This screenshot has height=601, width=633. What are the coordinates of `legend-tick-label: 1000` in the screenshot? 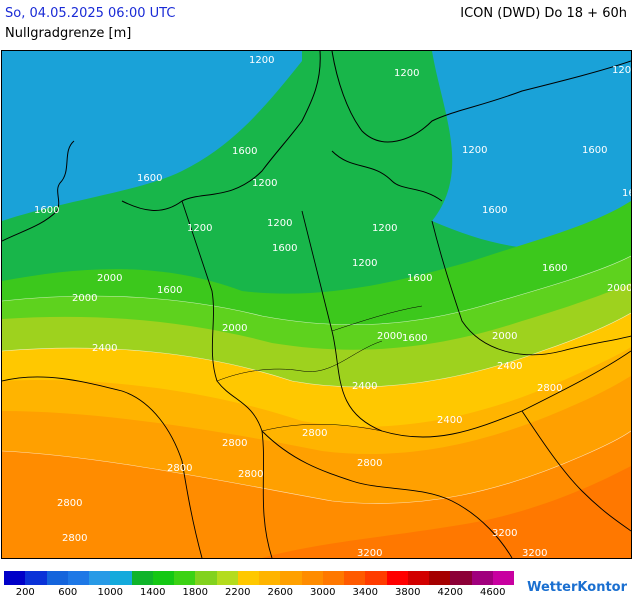 It's located at (110, 592).